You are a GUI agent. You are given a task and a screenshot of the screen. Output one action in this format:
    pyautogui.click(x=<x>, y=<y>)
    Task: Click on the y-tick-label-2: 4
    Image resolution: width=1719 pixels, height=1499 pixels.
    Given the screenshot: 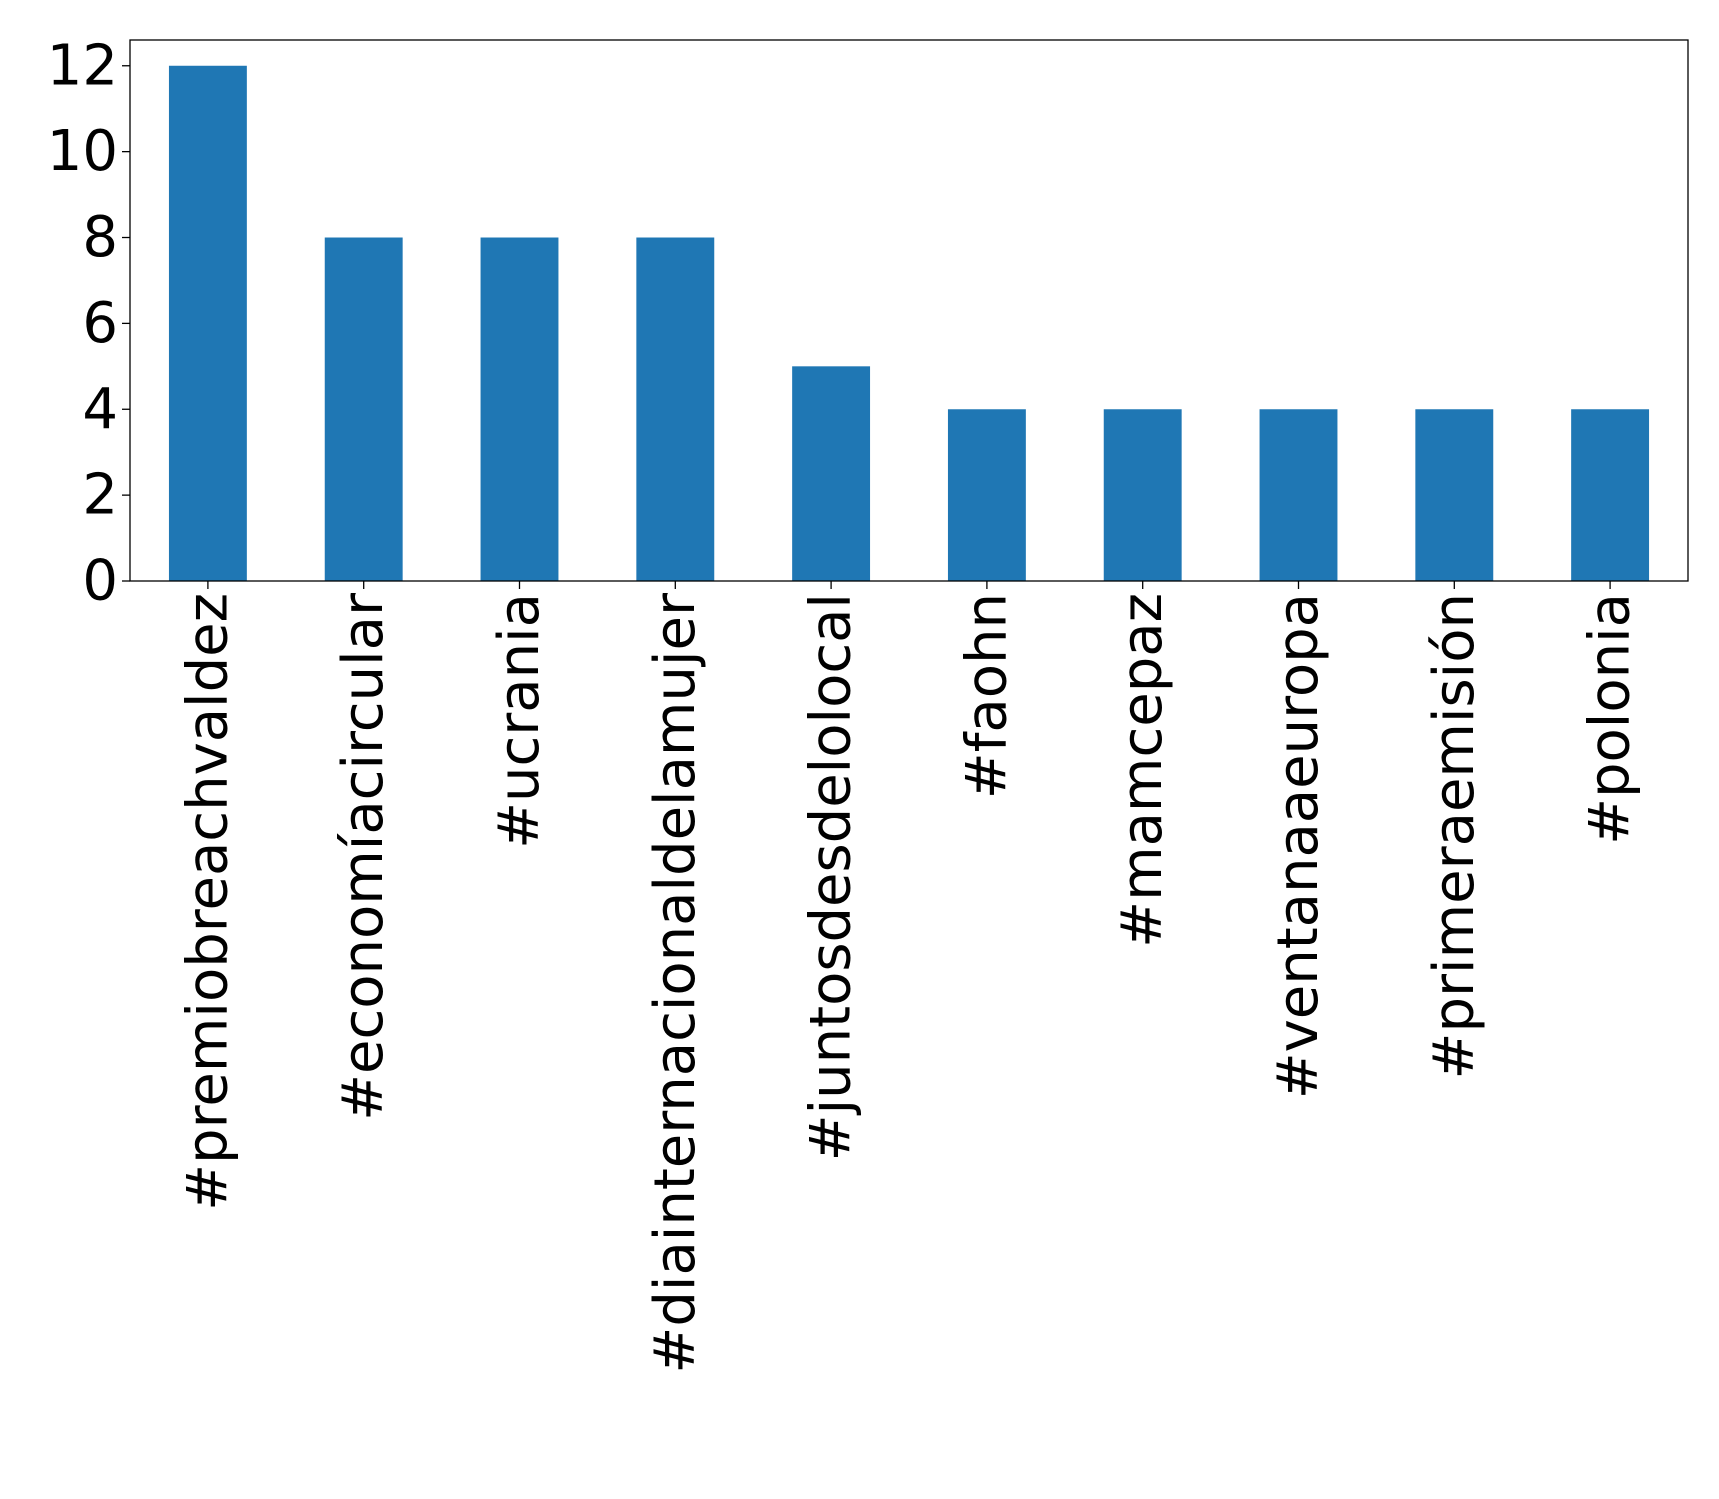 What is the action you would take?
    pyautogui.click(x=100, y=409)
    